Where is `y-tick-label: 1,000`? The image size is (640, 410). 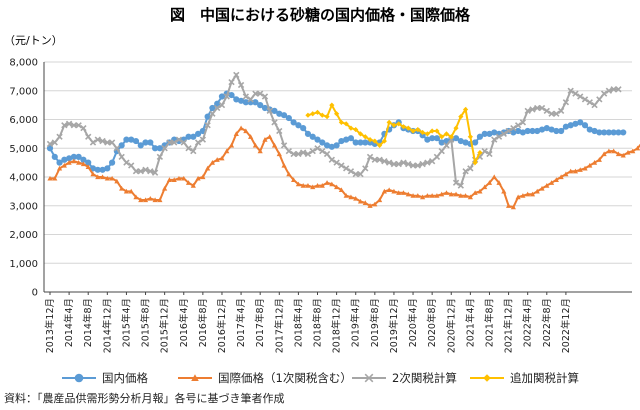 y-tick-label: 1,000 is located at coordinates (23, 264).